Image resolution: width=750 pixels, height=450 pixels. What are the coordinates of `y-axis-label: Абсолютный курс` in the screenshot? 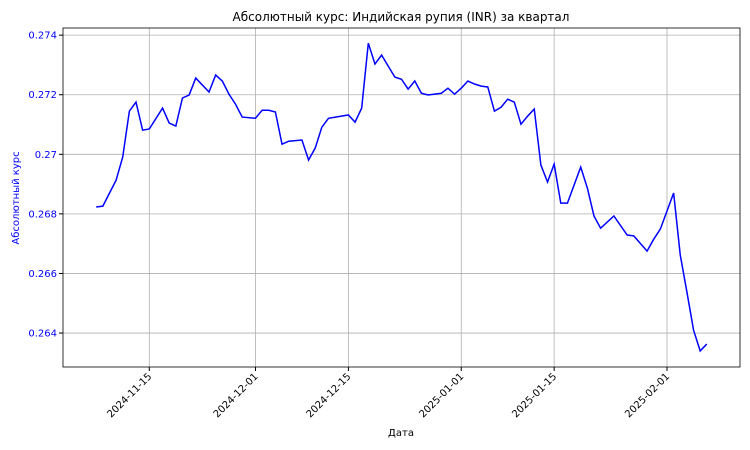 It's located at (16, 197).